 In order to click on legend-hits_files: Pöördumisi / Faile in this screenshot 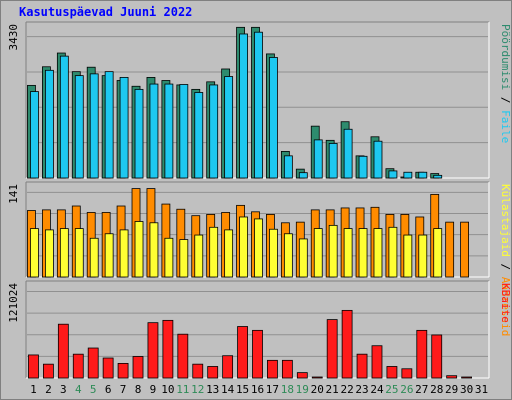, I will do `click(505, 83)`.